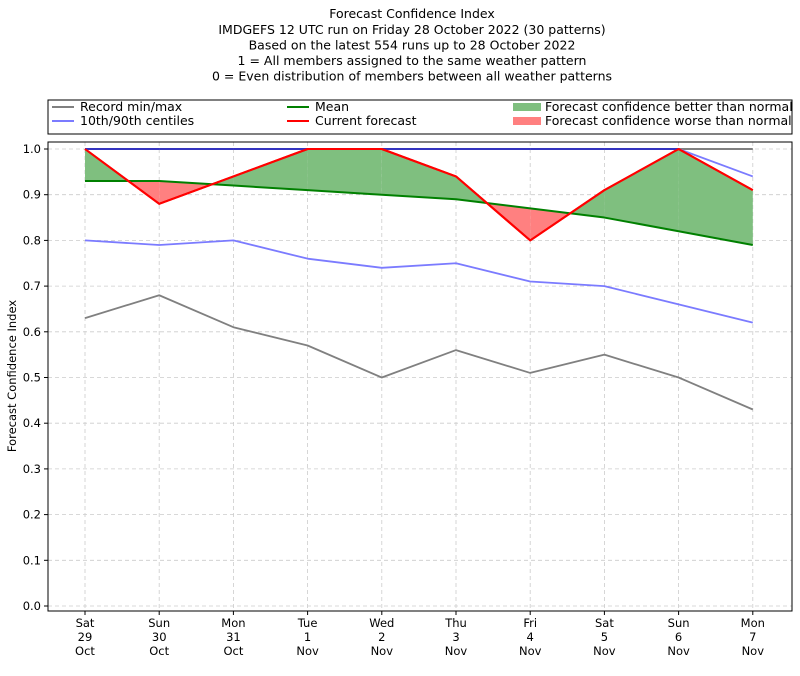 The width and height of the screenshot is (800, 676). Describe the element at coordinates (420, 117) in the screenshot. I see `legend-box` at that location.